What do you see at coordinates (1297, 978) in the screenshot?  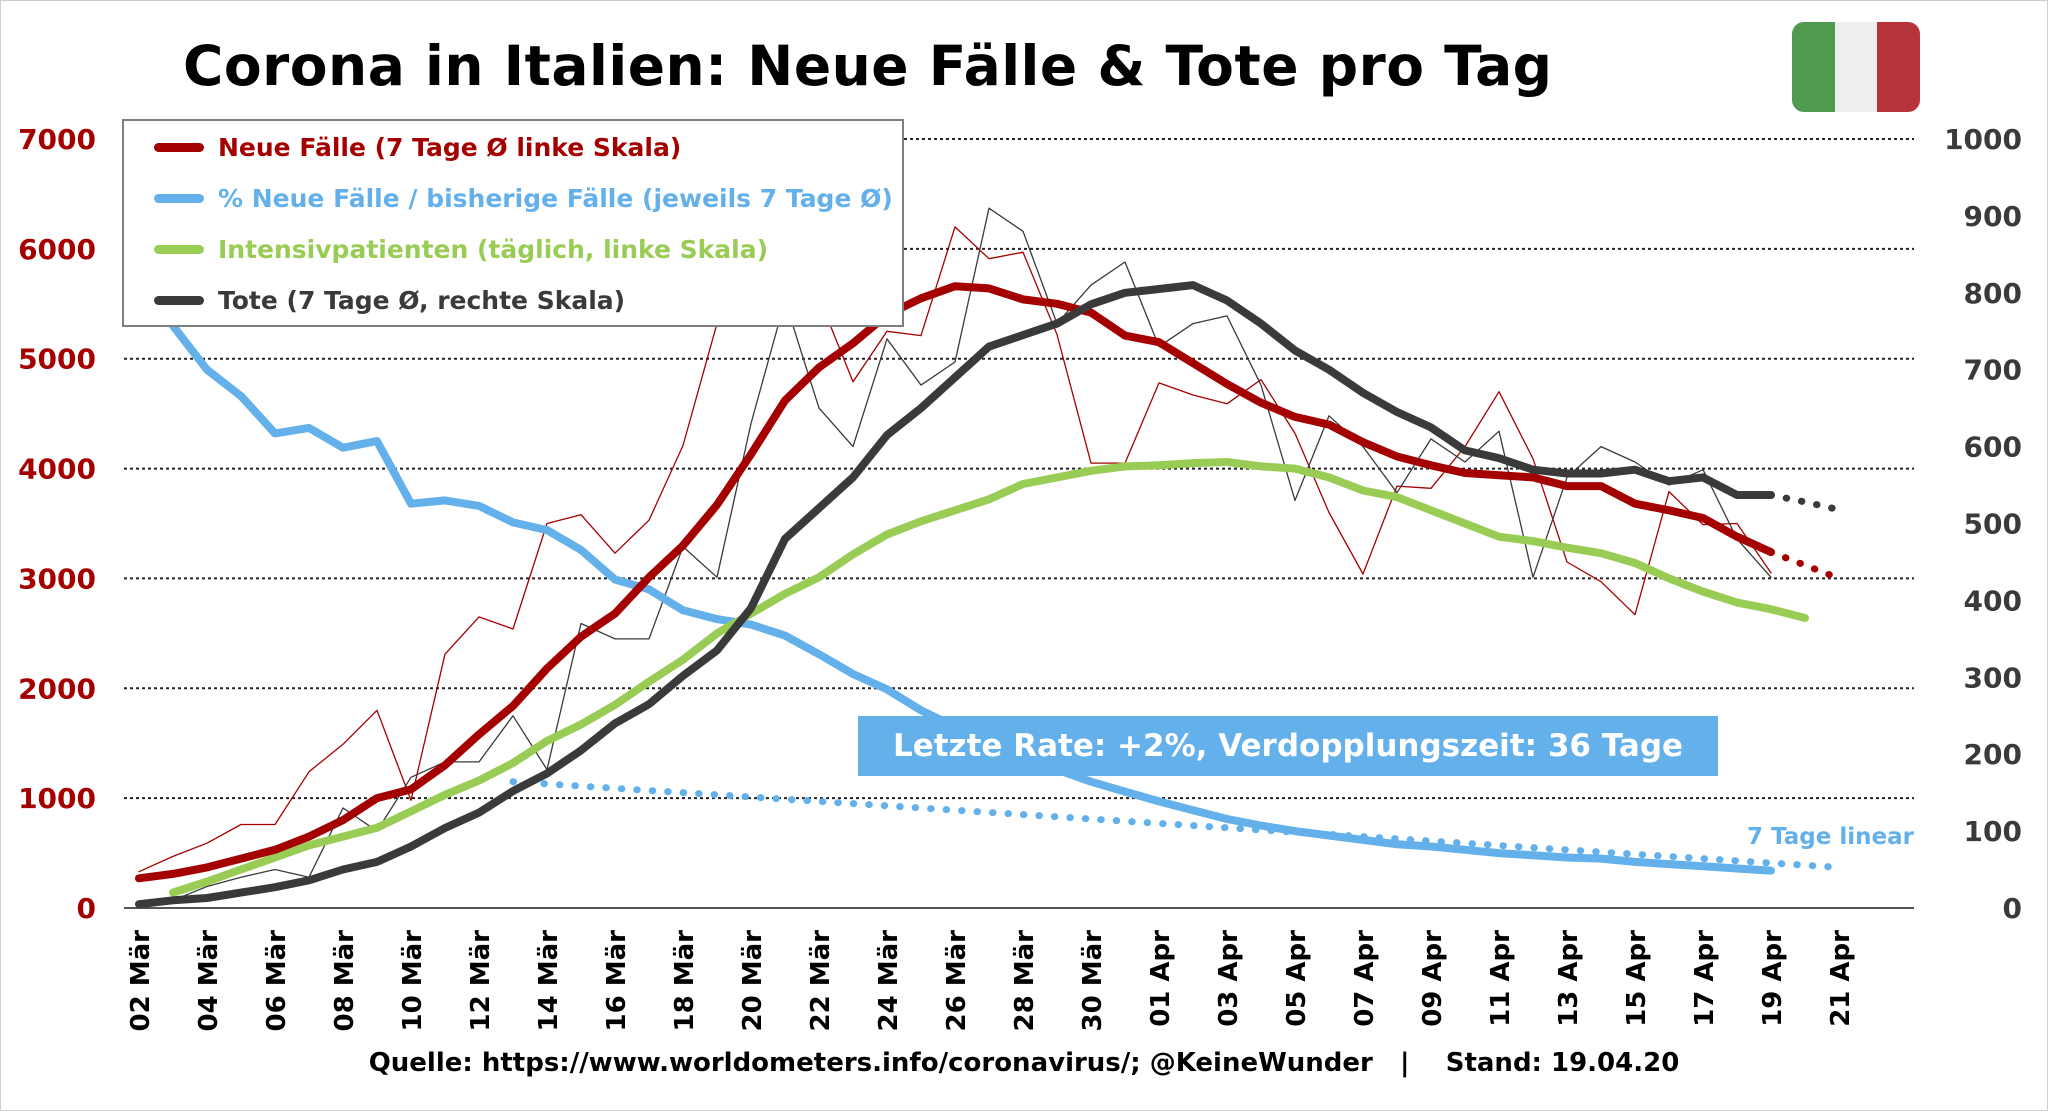 I see `x-tick-label: 05 Apr` at bounding box center [1297, 978].